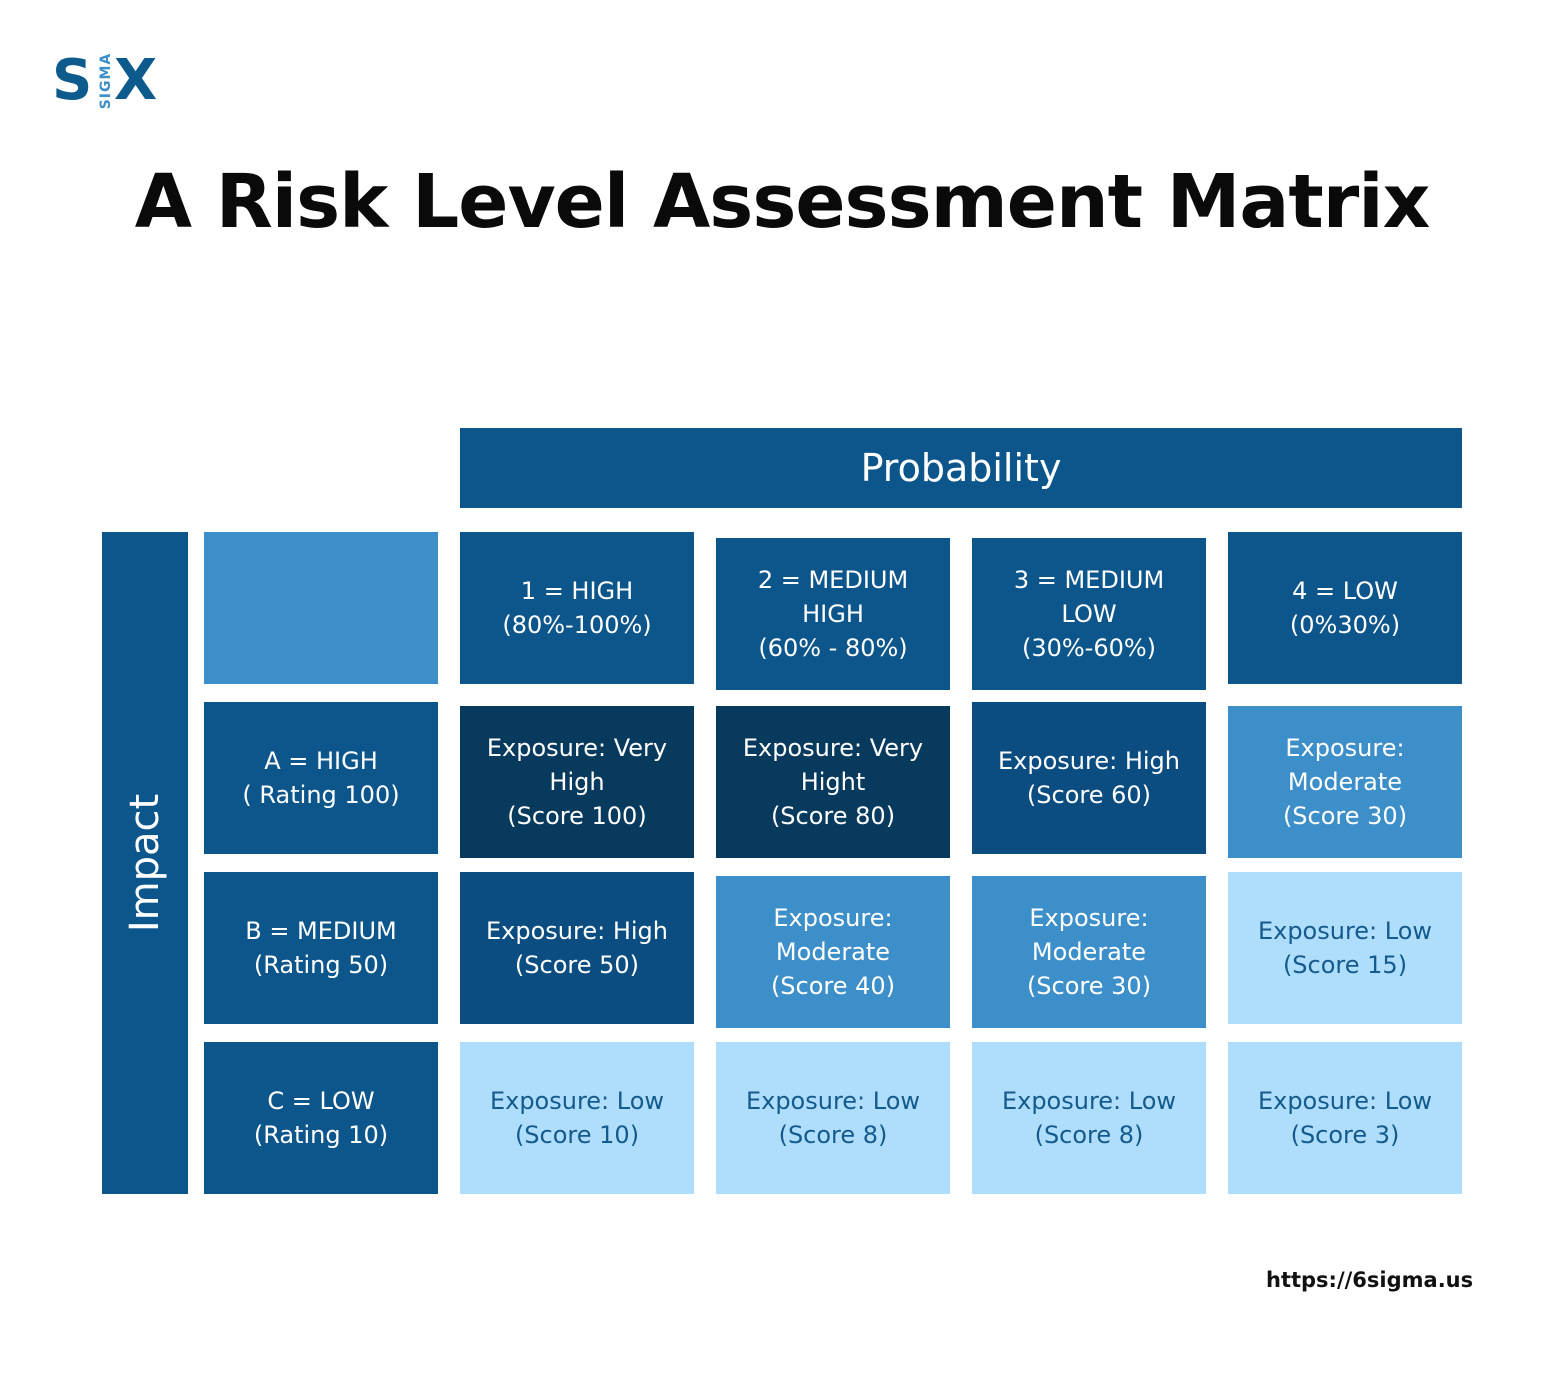 This screenshot has height=1374, width=1564. What do you see at coordinates (1345, 782) in the screenshot?
I see `matrix-cell-a4: Exposure: Moderate (Score 30)` at bounding box center [1345, 782].